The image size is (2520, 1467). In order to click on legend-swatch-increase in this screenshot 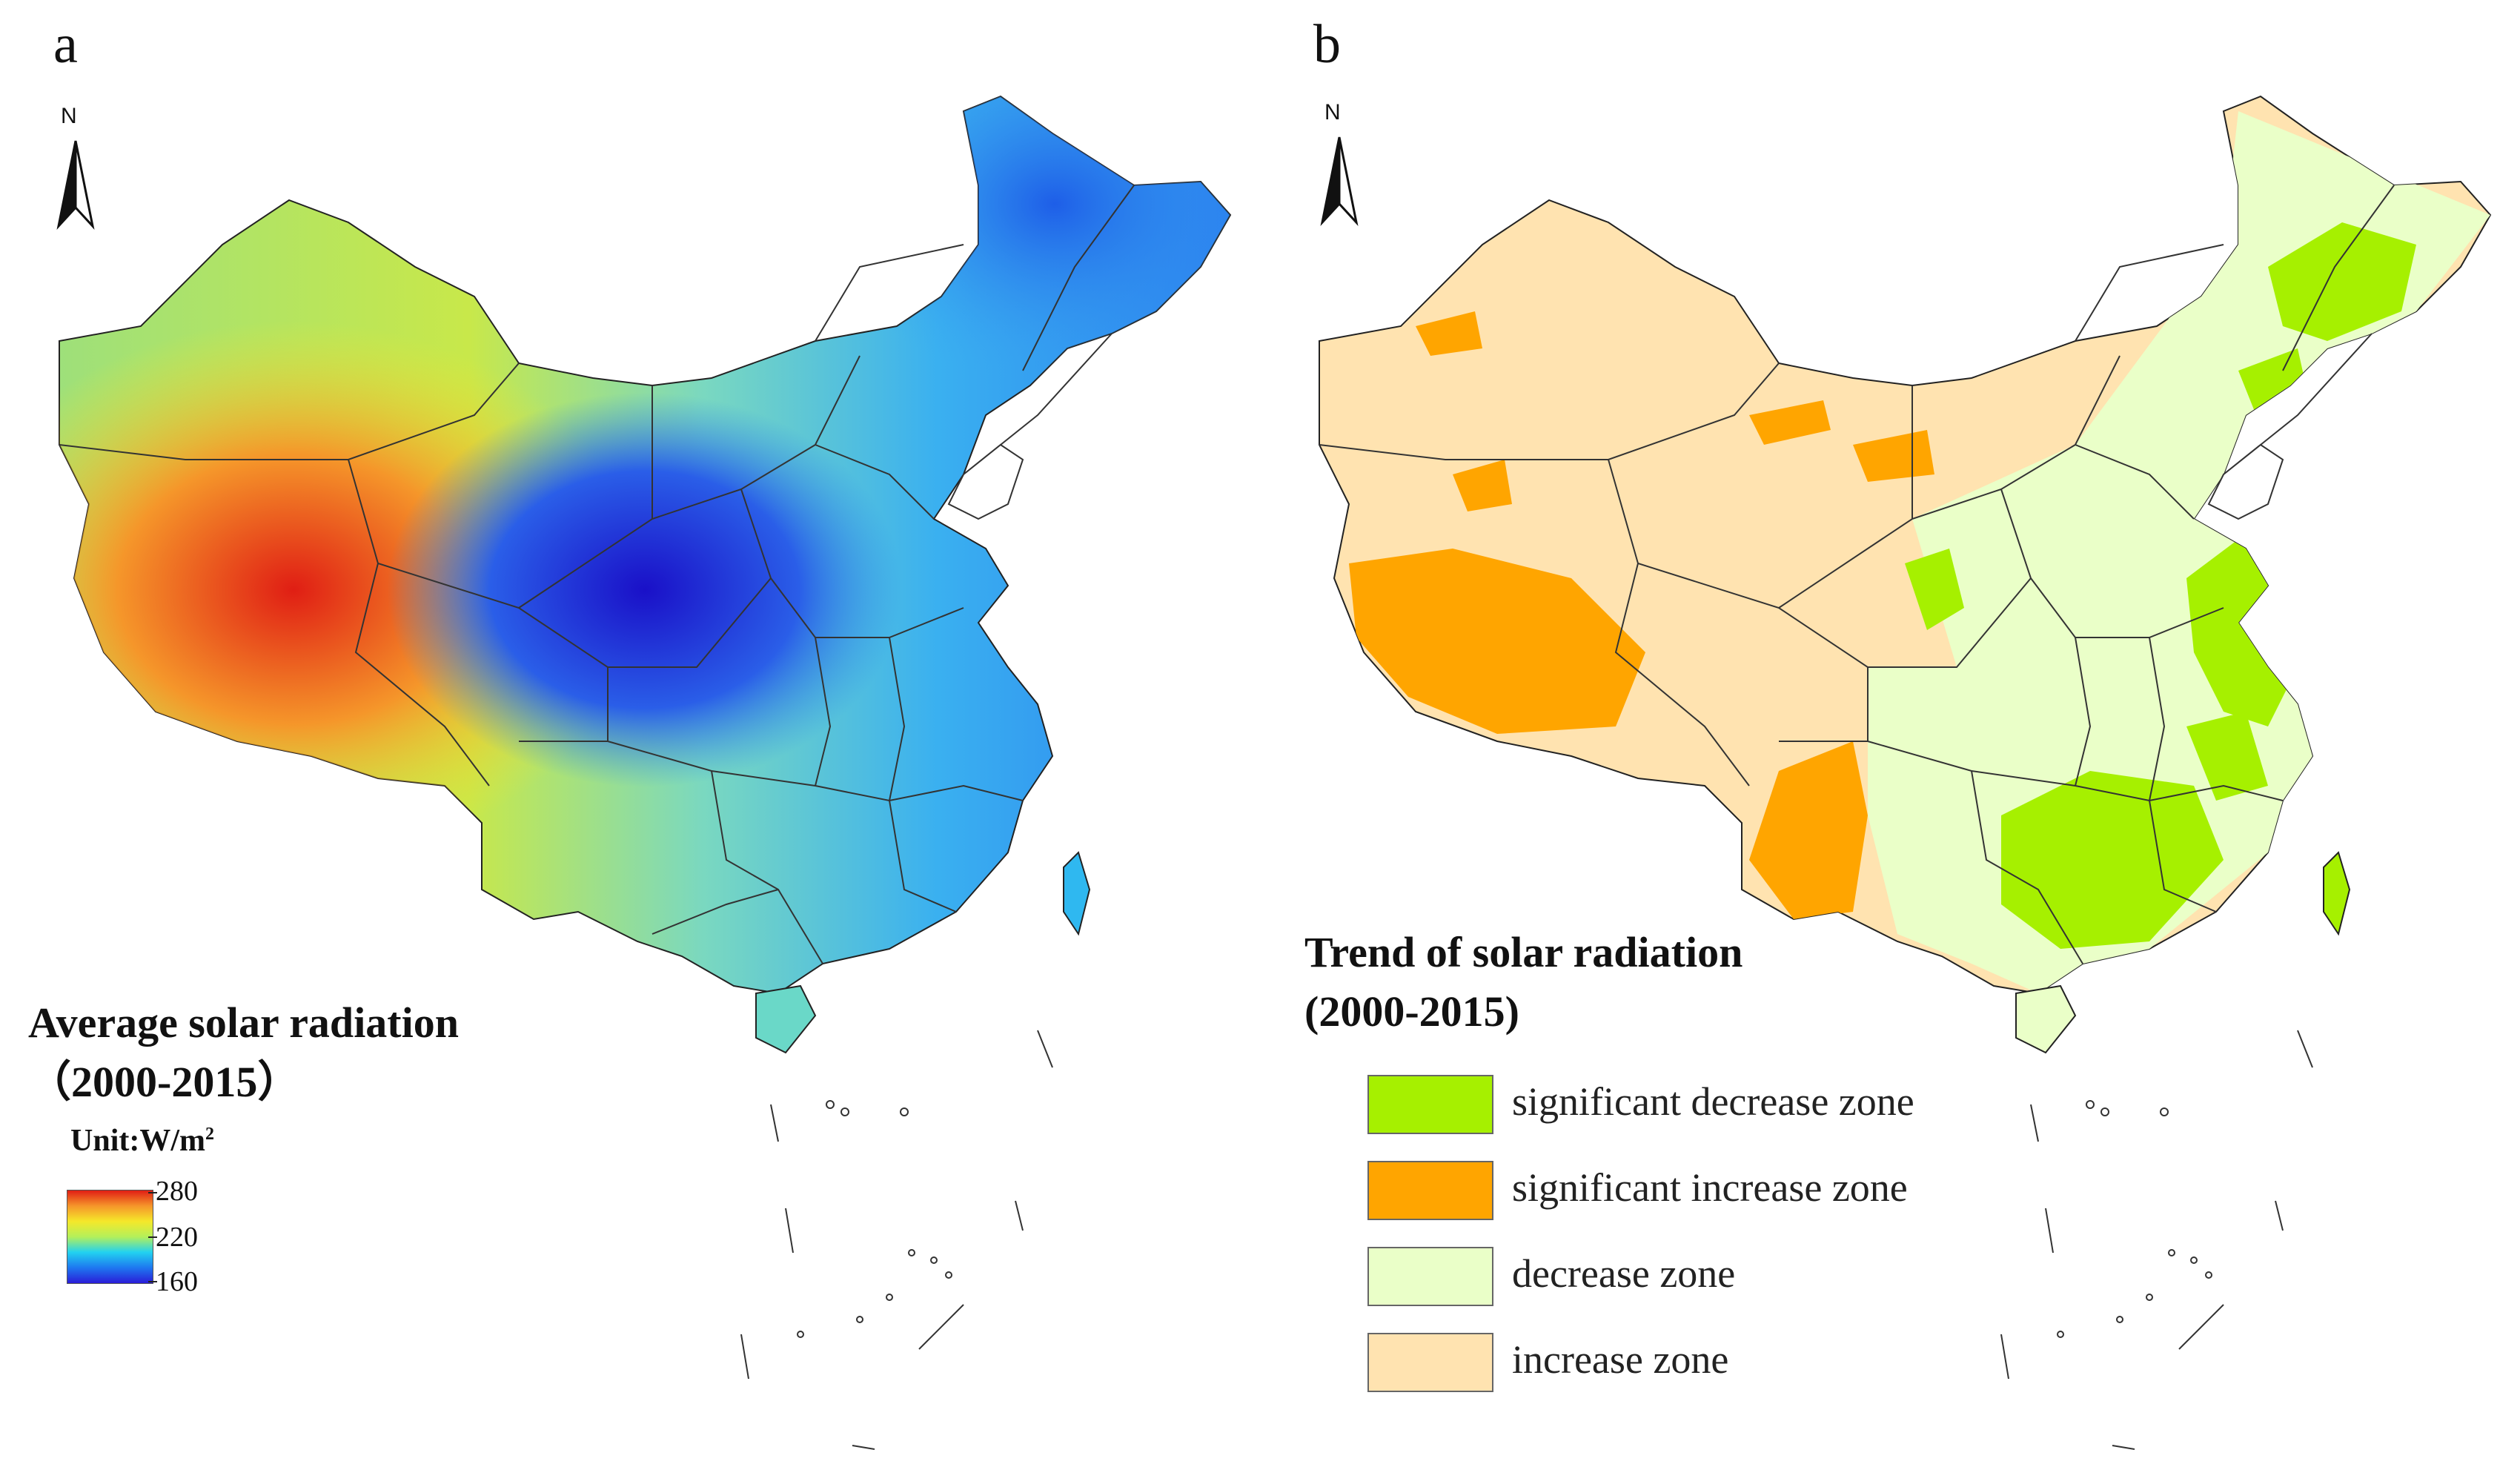, I will do `click(1430, 1362)`.